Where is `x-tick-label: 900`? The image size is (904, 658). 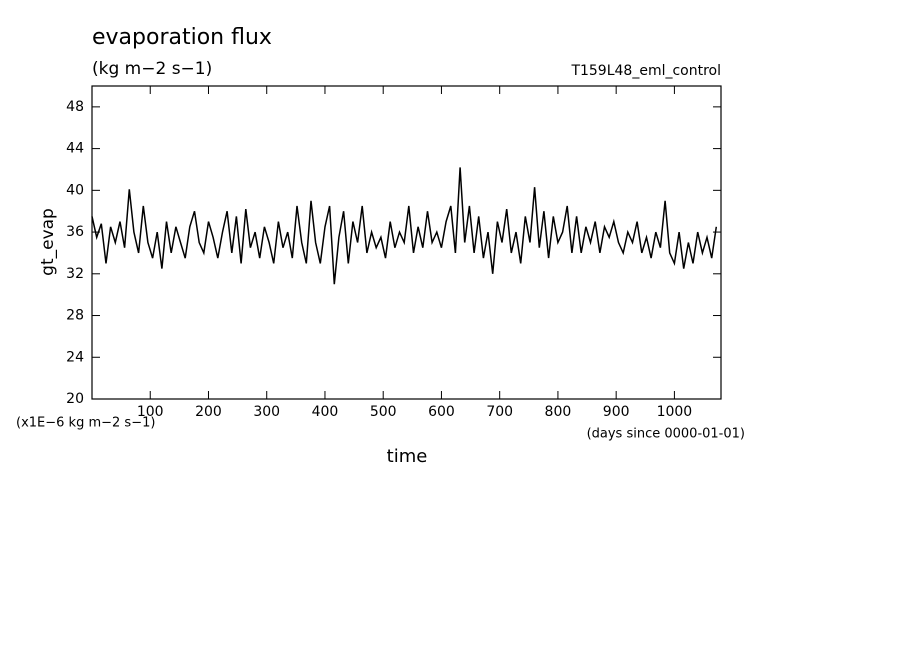
x-tick-label: 900 is located at coordinates (616, 412).